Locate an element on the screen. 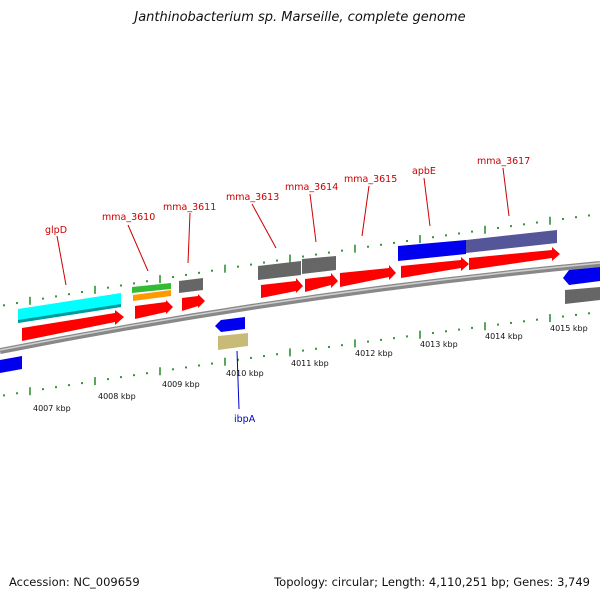  feature-apbE-blue is located at coordinates (432, 250).